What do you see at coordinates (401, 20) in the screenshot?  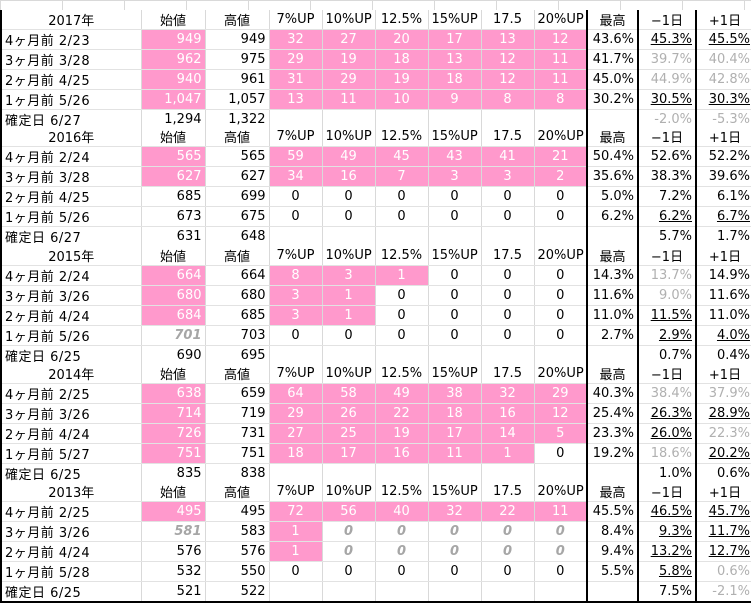 I see `column-header: 12.5%` at bounding box center [401, 20].